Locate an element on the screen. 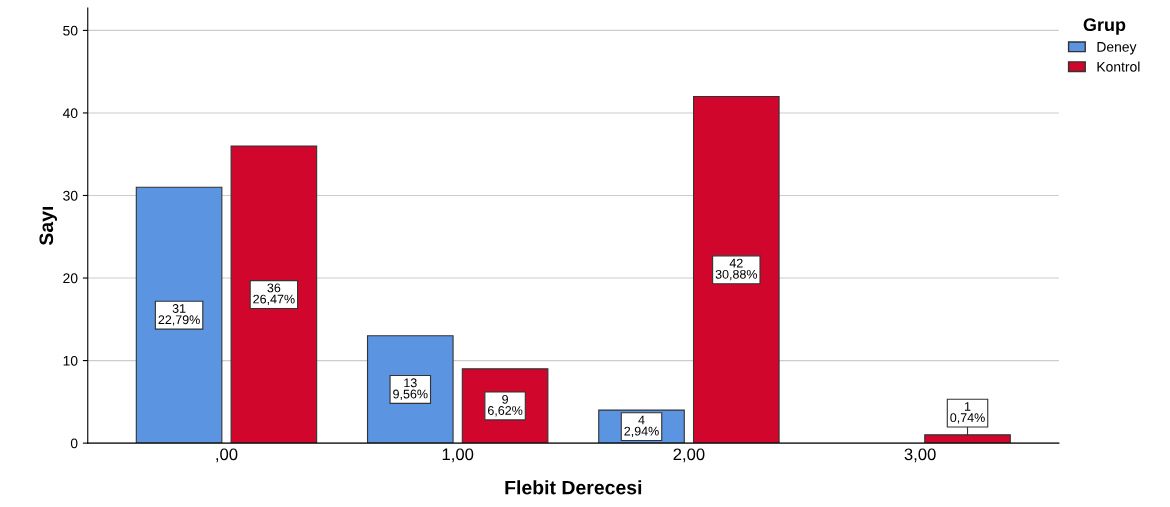 Image resolution: width=1170 pixels, height=507 pixels. data-label: 42 30,88% is located at coordinates (736, 269).